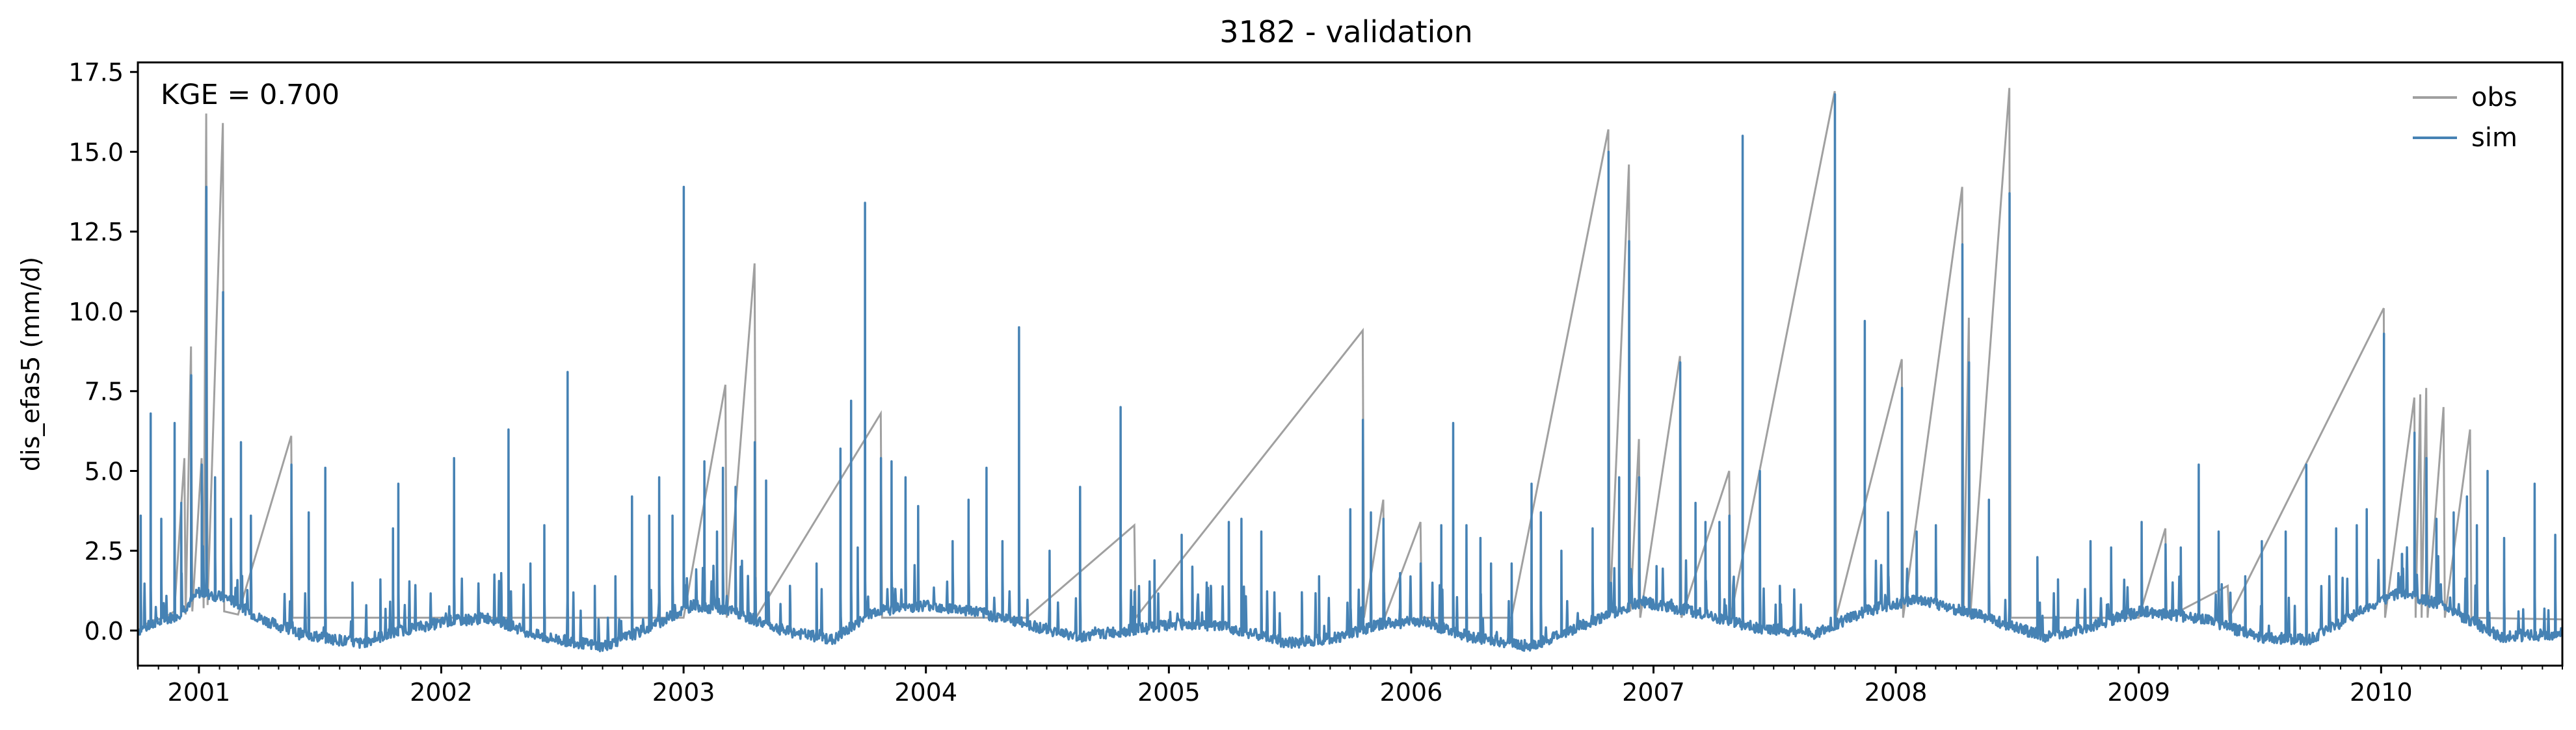  Describe the element at coordinates (199, 692) in the screenshot. I see `x-tick-label: 2001` at that location.